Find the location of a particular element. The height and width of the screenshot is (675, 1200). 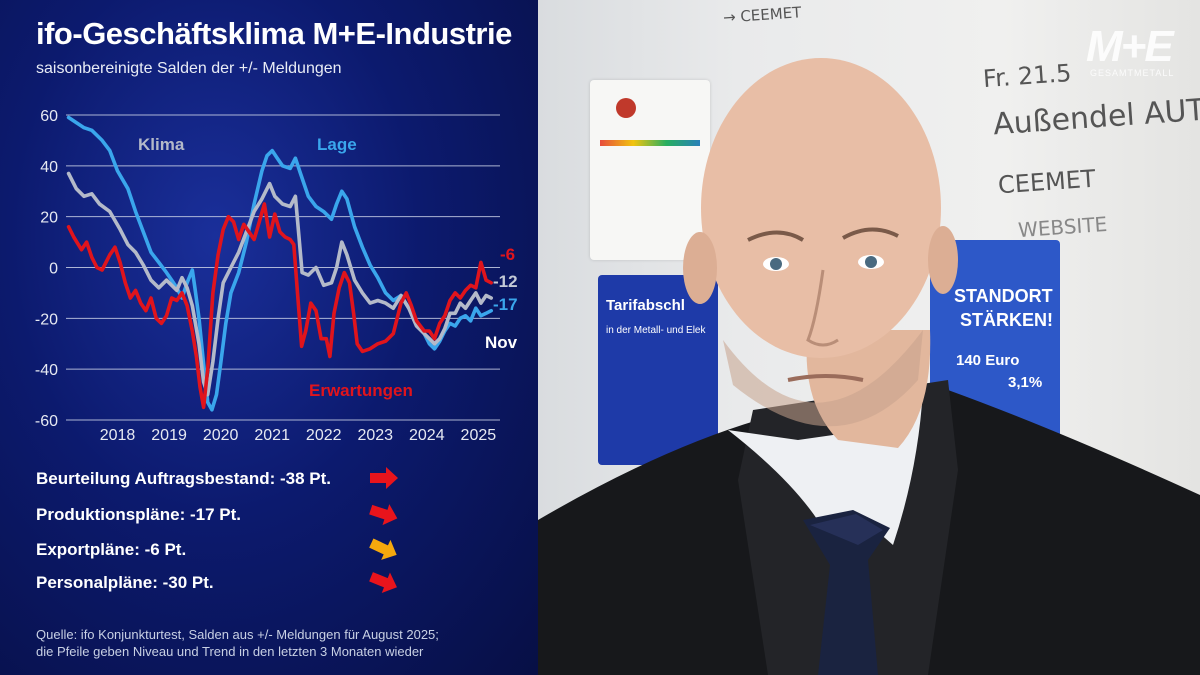

series-line-klima is located at coordinates (280, 284).